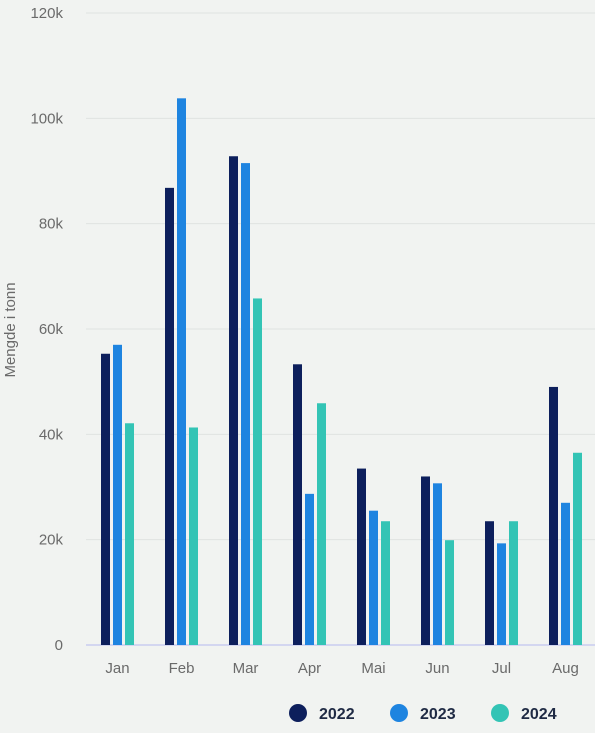 This screenshot has height=733, width=595. I want to click on legend: 2022 2023 2024, so click(423, 713).